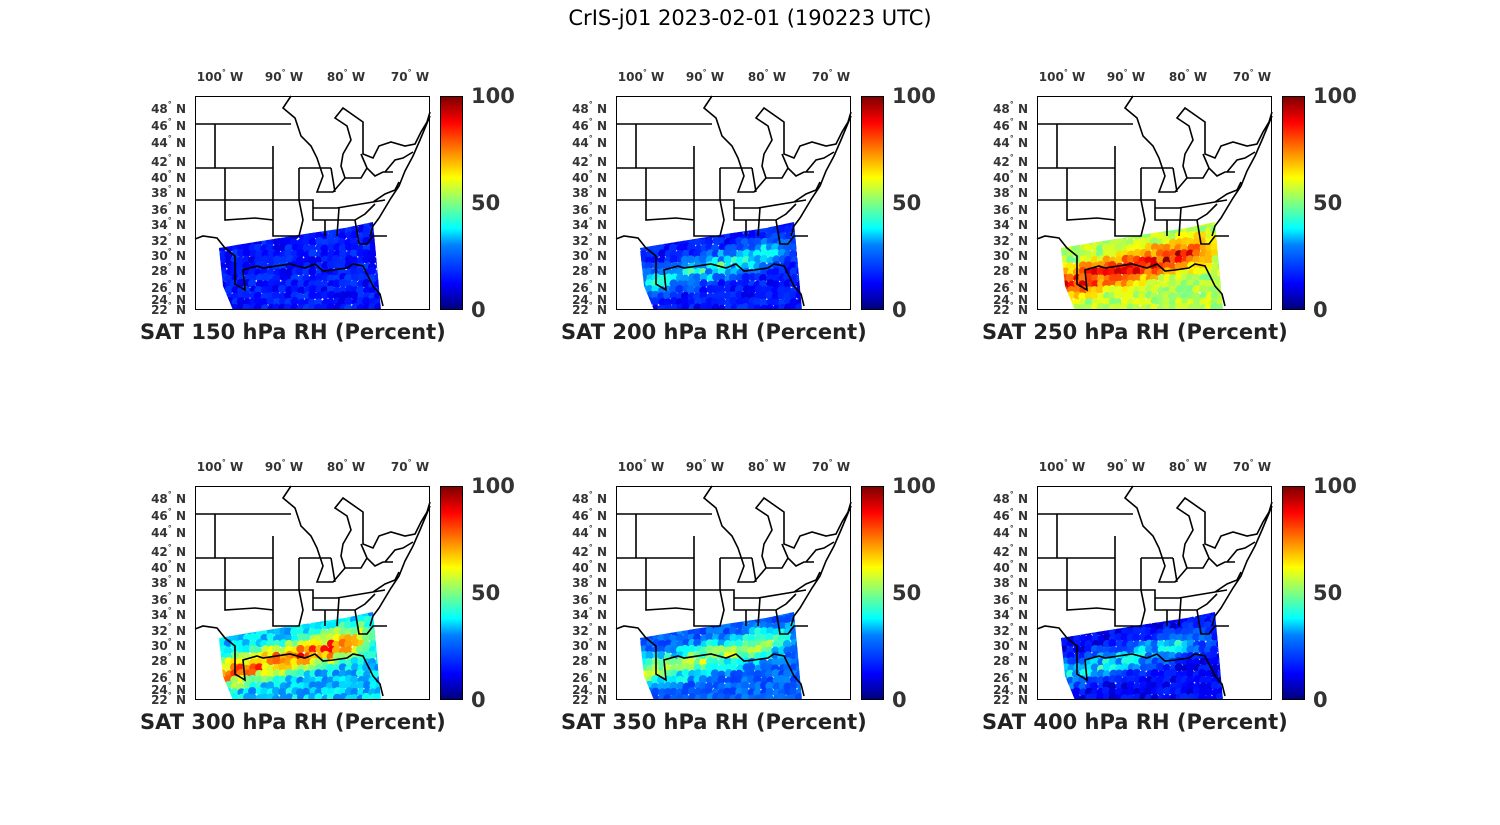  I want to click on lat-tick-label: 30° N, so click(168, 645).